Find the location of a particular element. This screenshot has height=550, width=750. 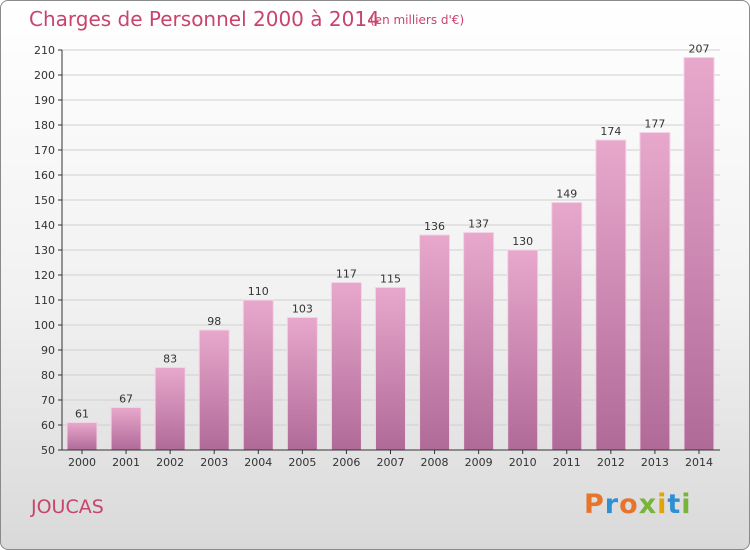

data-label: 130 is located at coordinates (522, 241).